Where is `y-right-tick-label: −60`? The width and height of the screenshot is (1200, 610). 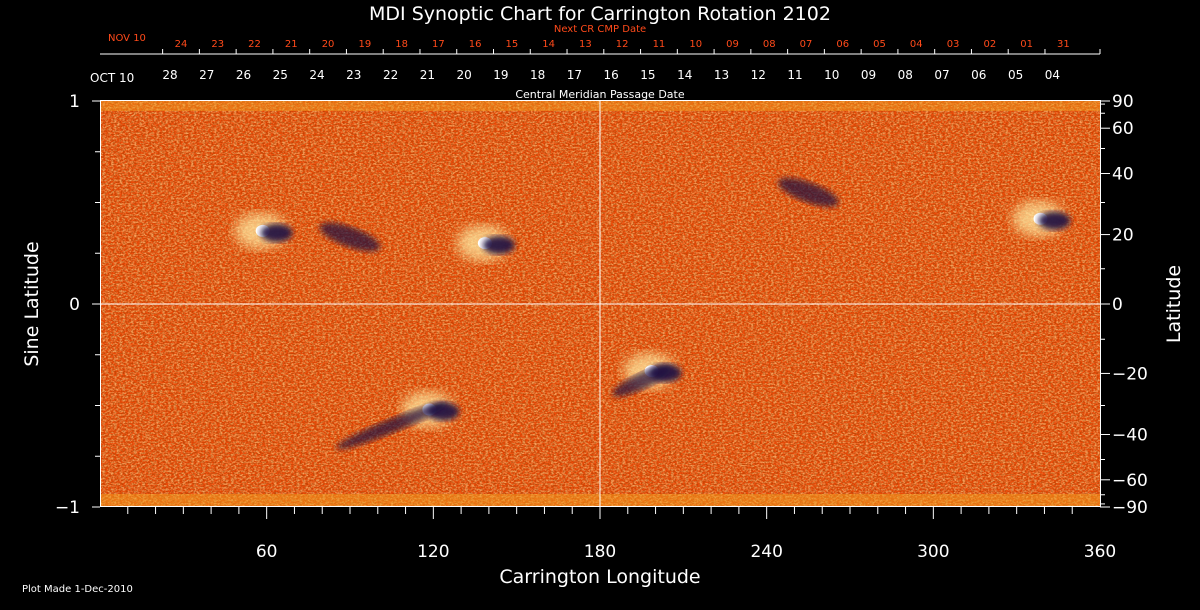 y-right-tick-label: −60 is located at coordinates (1130, 481).